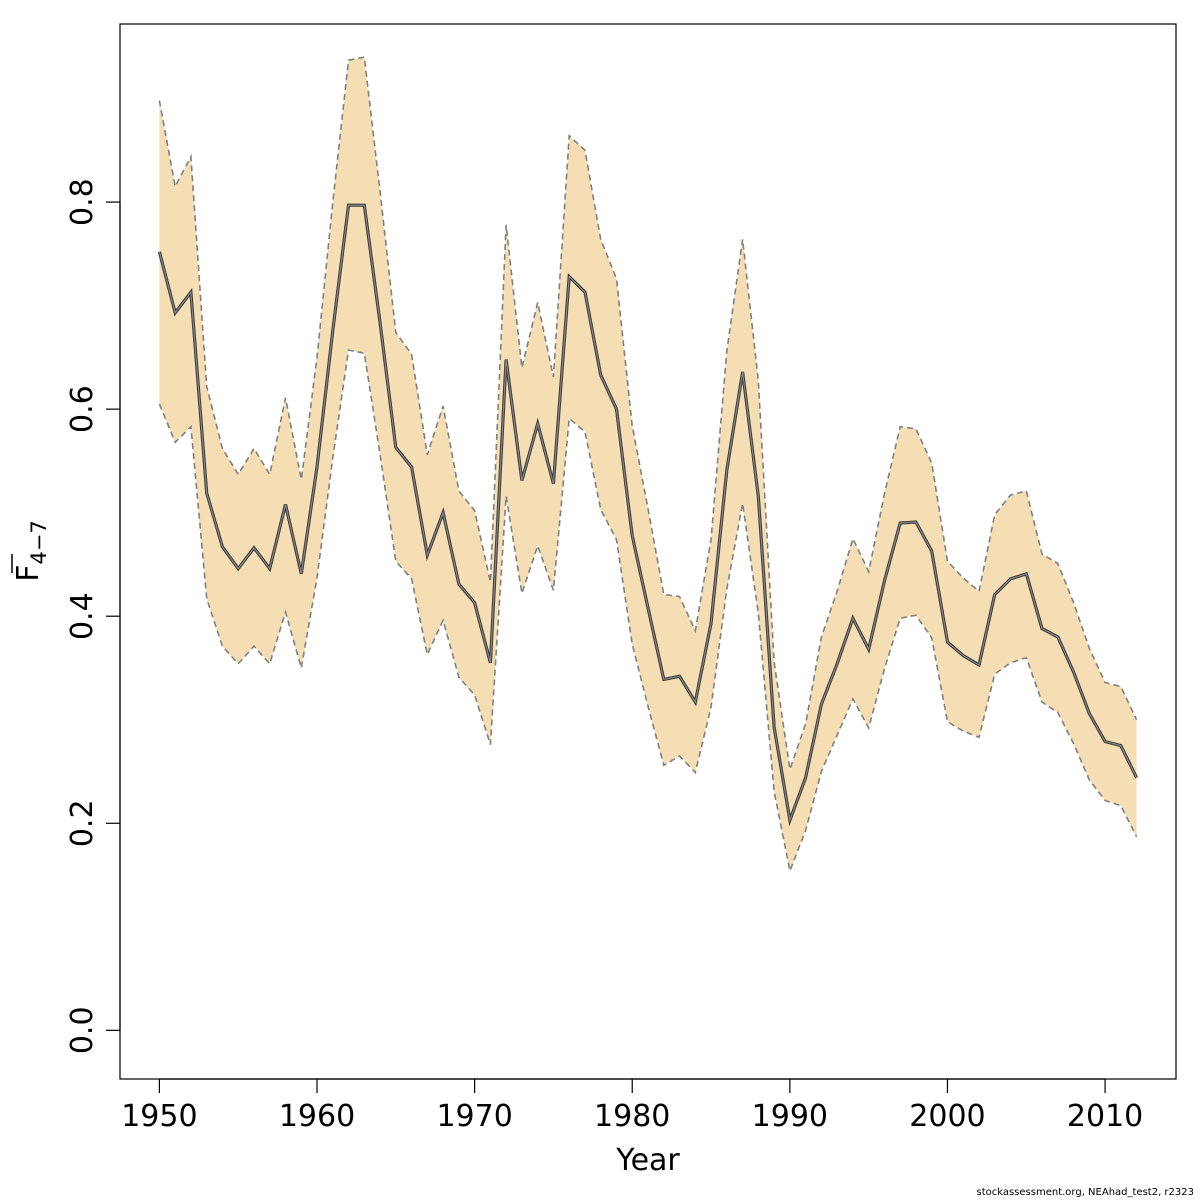 The height and width of the screenshot is (1200, 1200). I want to click on y-tick-label: 0.0, so click(82, 1030).